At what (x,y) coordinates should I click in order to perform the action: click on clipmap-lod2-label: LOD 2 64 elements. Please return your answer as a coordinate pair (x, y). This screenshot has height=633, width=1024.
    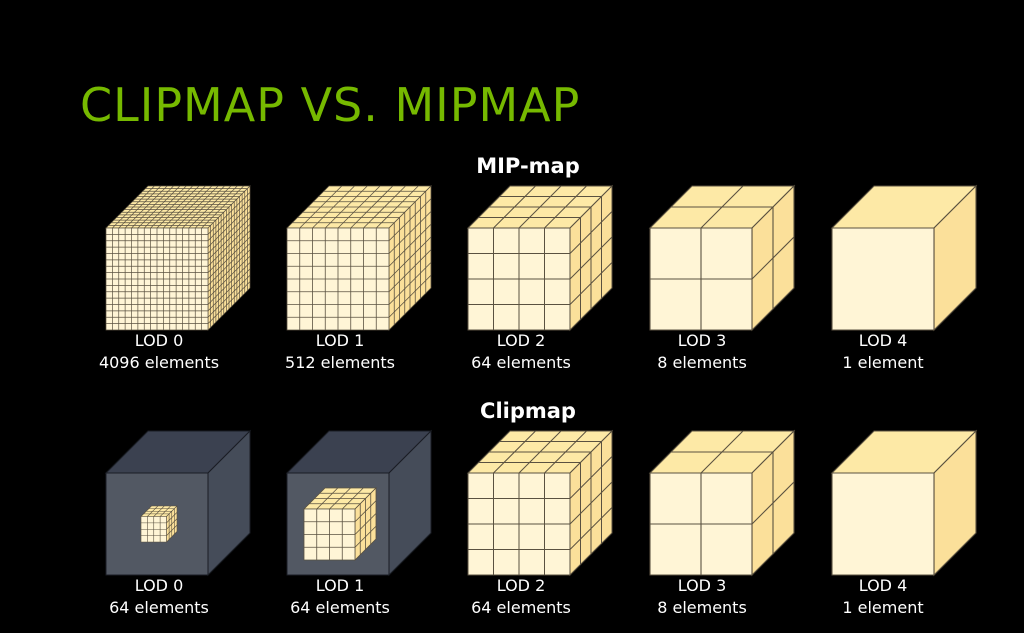
    Looking at the image, I should click on (521, 597).